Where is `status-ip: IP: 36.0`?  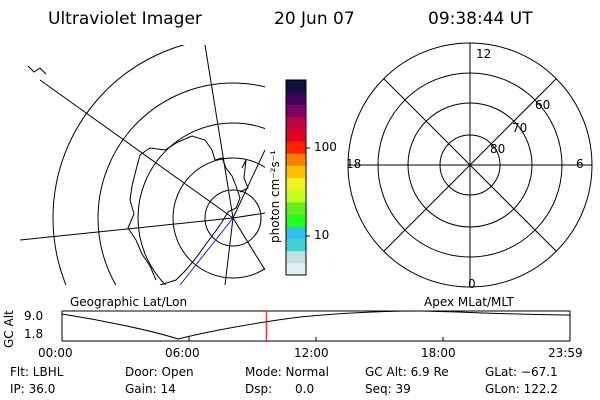 status-ip: IP: 36.0 is located at coordinates (33, 389).